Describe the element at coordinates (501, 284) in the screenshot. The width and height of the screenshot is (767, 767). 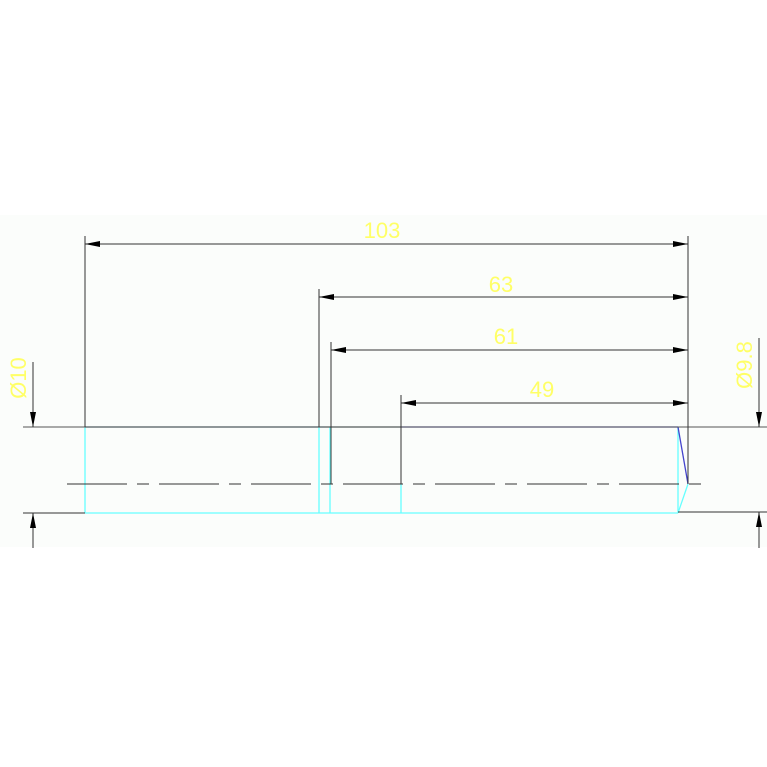
I see `dim-text-63: 63` at that location.